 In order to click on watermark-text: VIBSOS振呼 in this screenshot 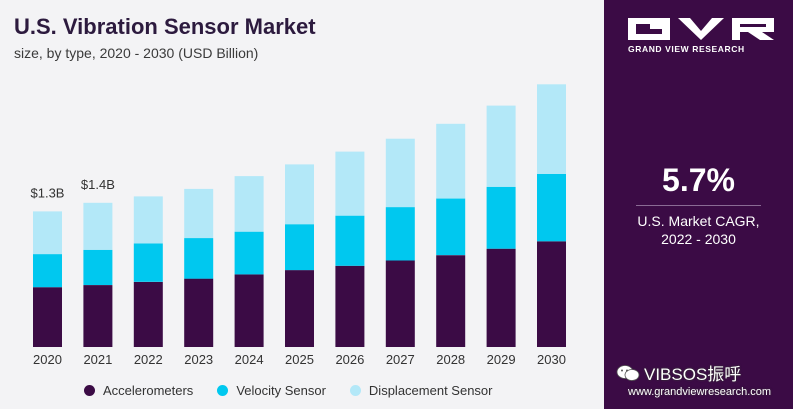, I will do `click(693, 374)`.